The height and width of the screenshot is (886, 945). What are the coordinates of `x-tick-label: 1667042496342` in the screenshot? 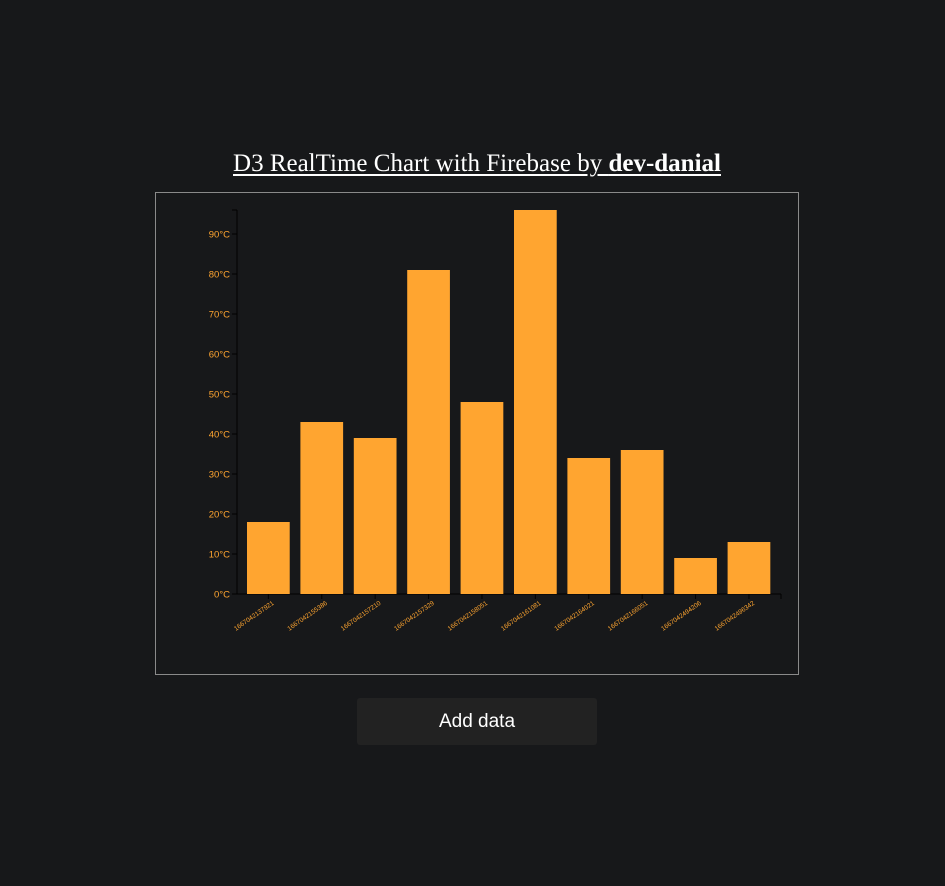 It's located at (735, 616).